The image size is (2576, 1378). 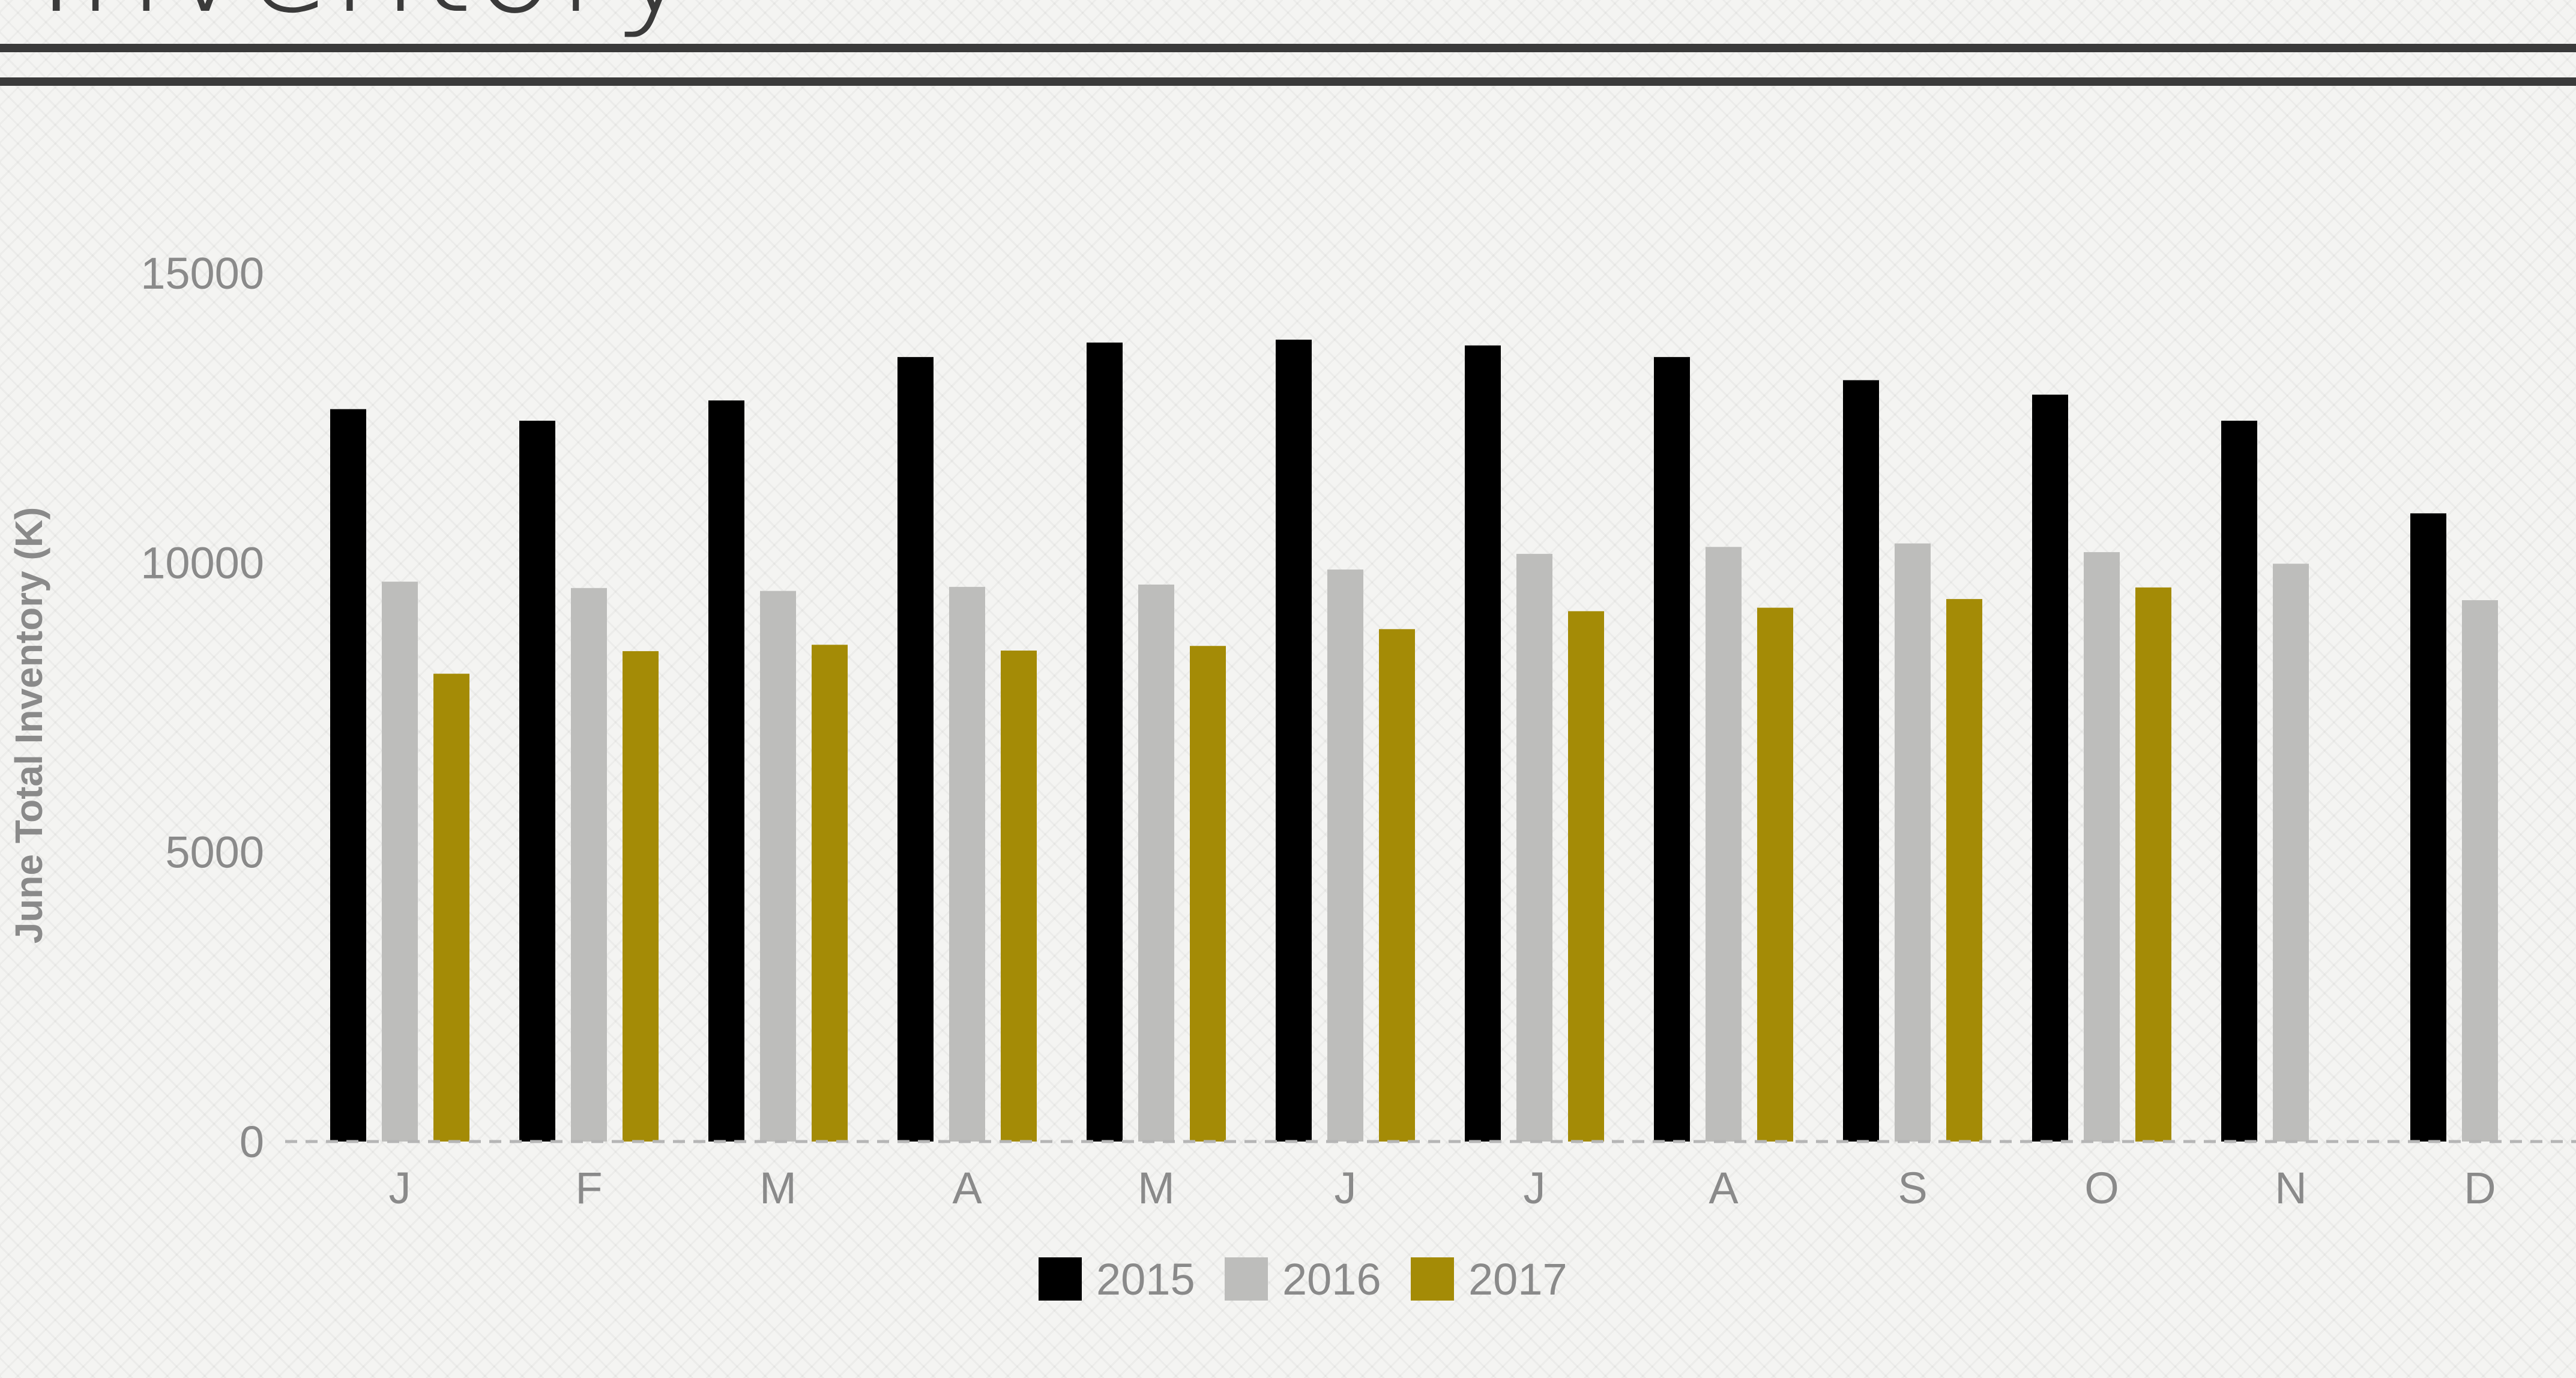 I want to click on legend-label-2016: 2016, so click(x=1331, y=1279).